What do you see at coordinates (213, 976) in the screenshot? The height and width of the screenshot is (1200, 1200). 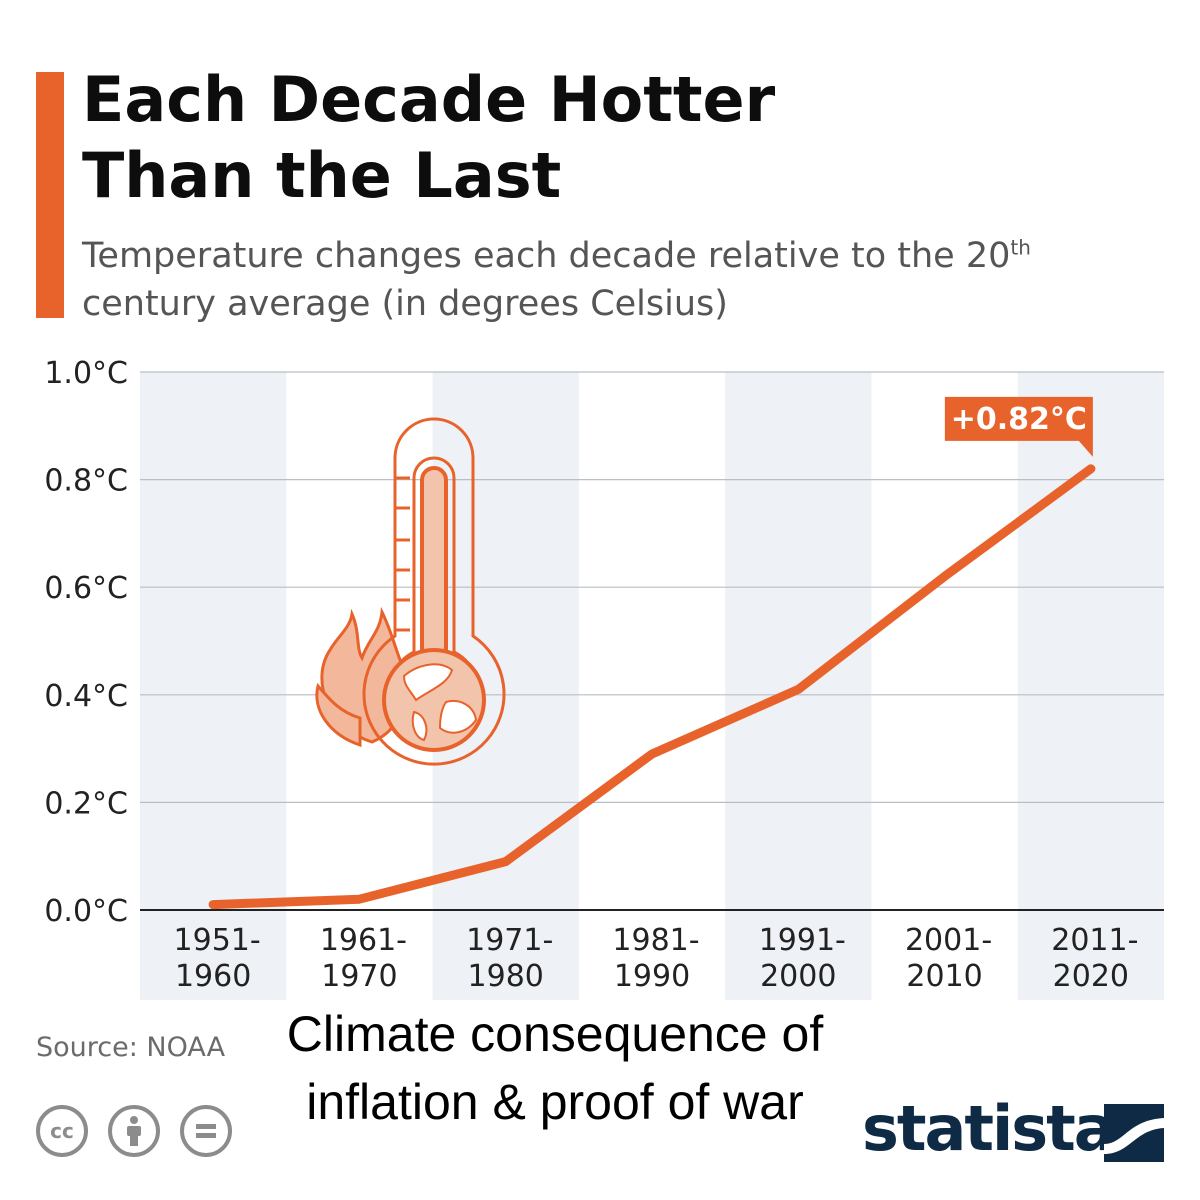 I see `x-tick-label: 1960` at bounding box center [213, 976].